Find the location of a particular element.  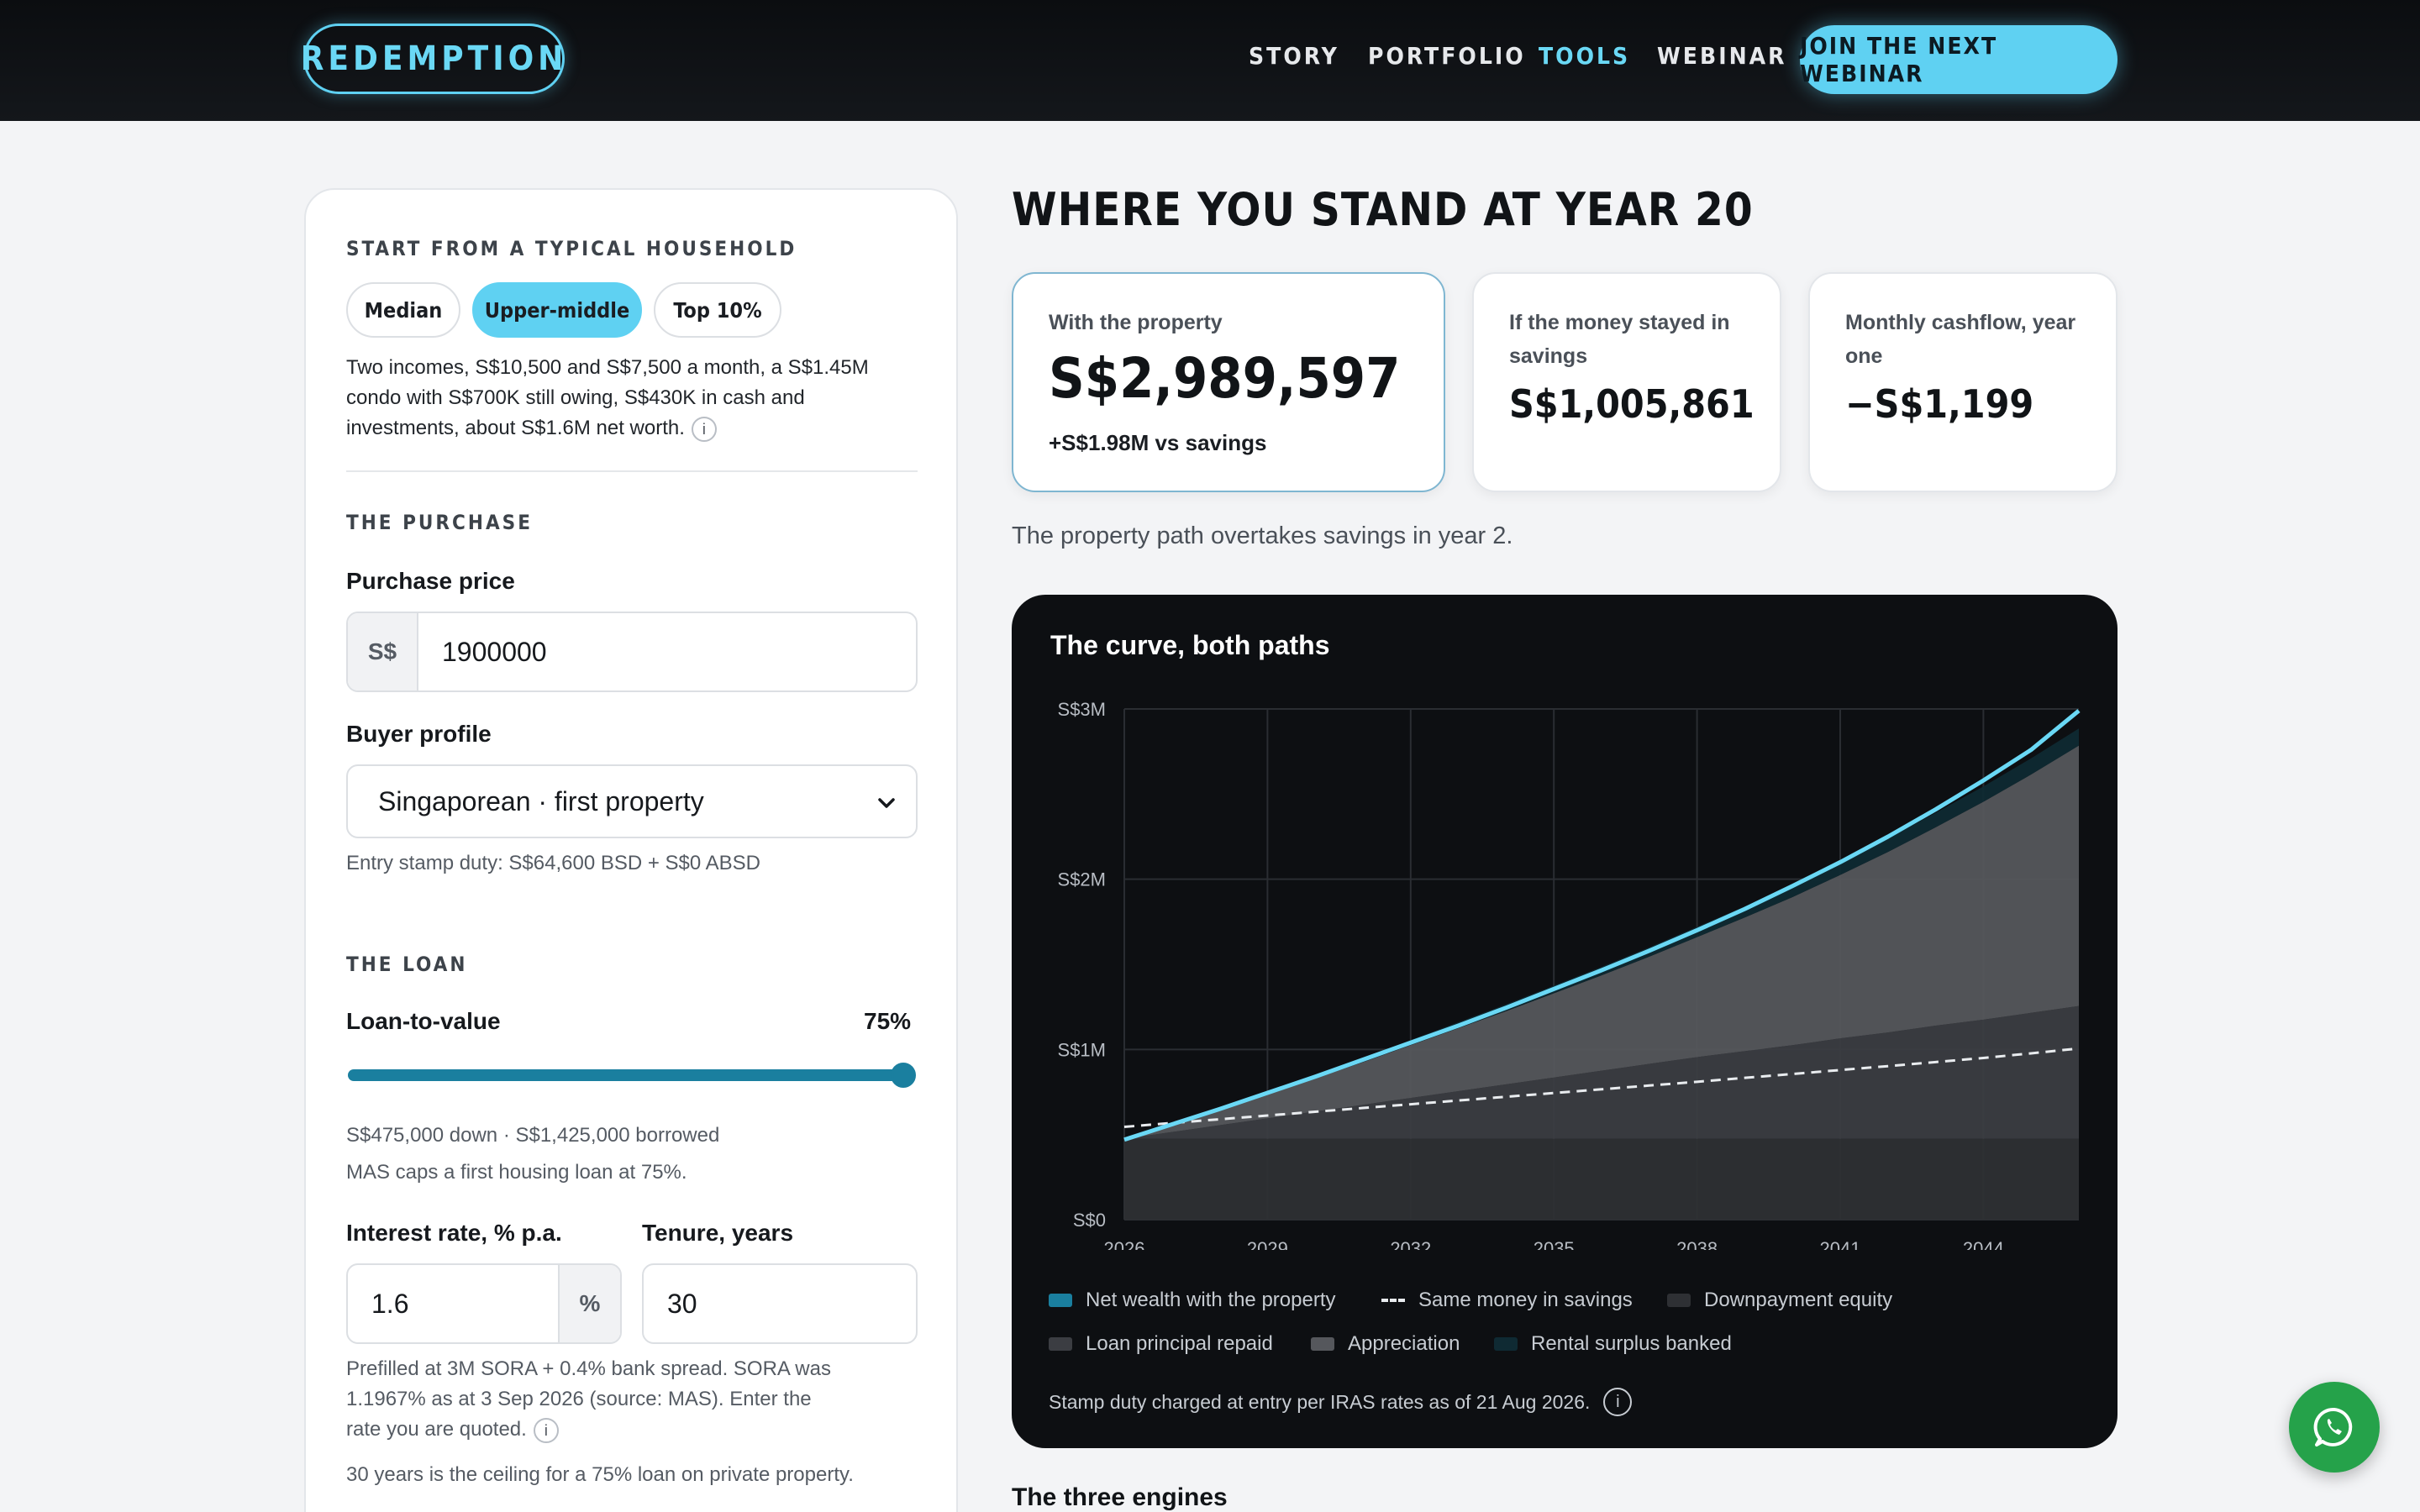

area-loan-principal-repaid is located at coordinates (1601, 1072).